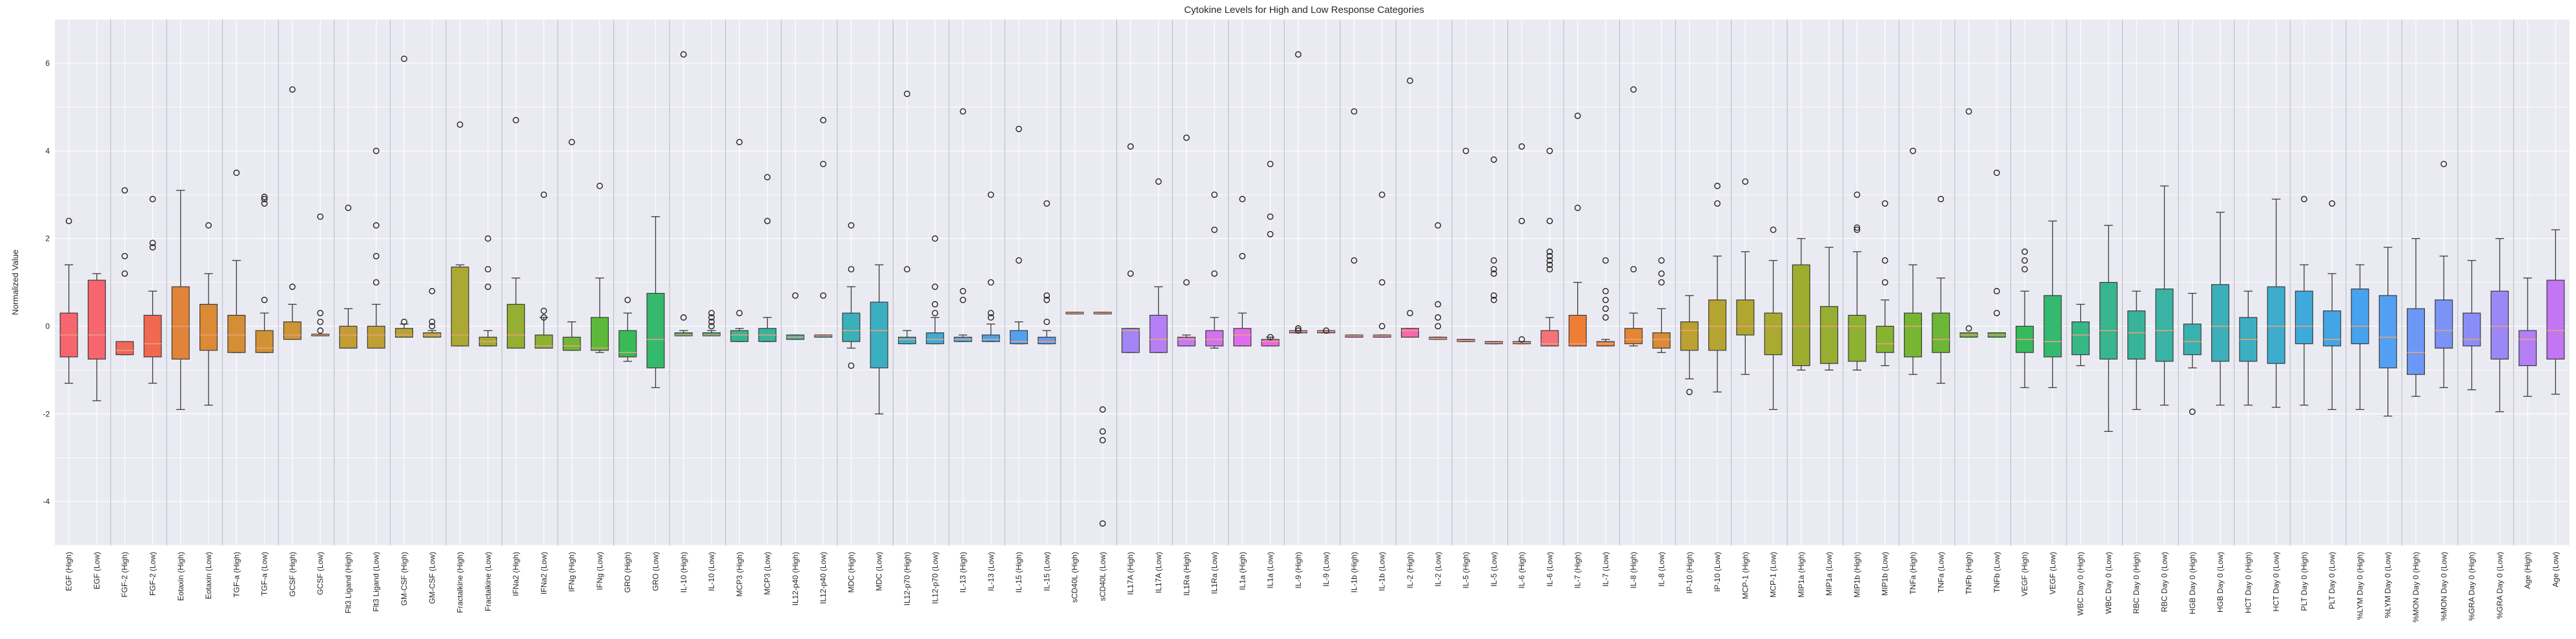 The width and height of the screenshot is (2576, 639). Describe the element at coordinates (2360, 586) in the screenshot. I see `x-tick-label: %LYM Day 0 (High)` at that location.